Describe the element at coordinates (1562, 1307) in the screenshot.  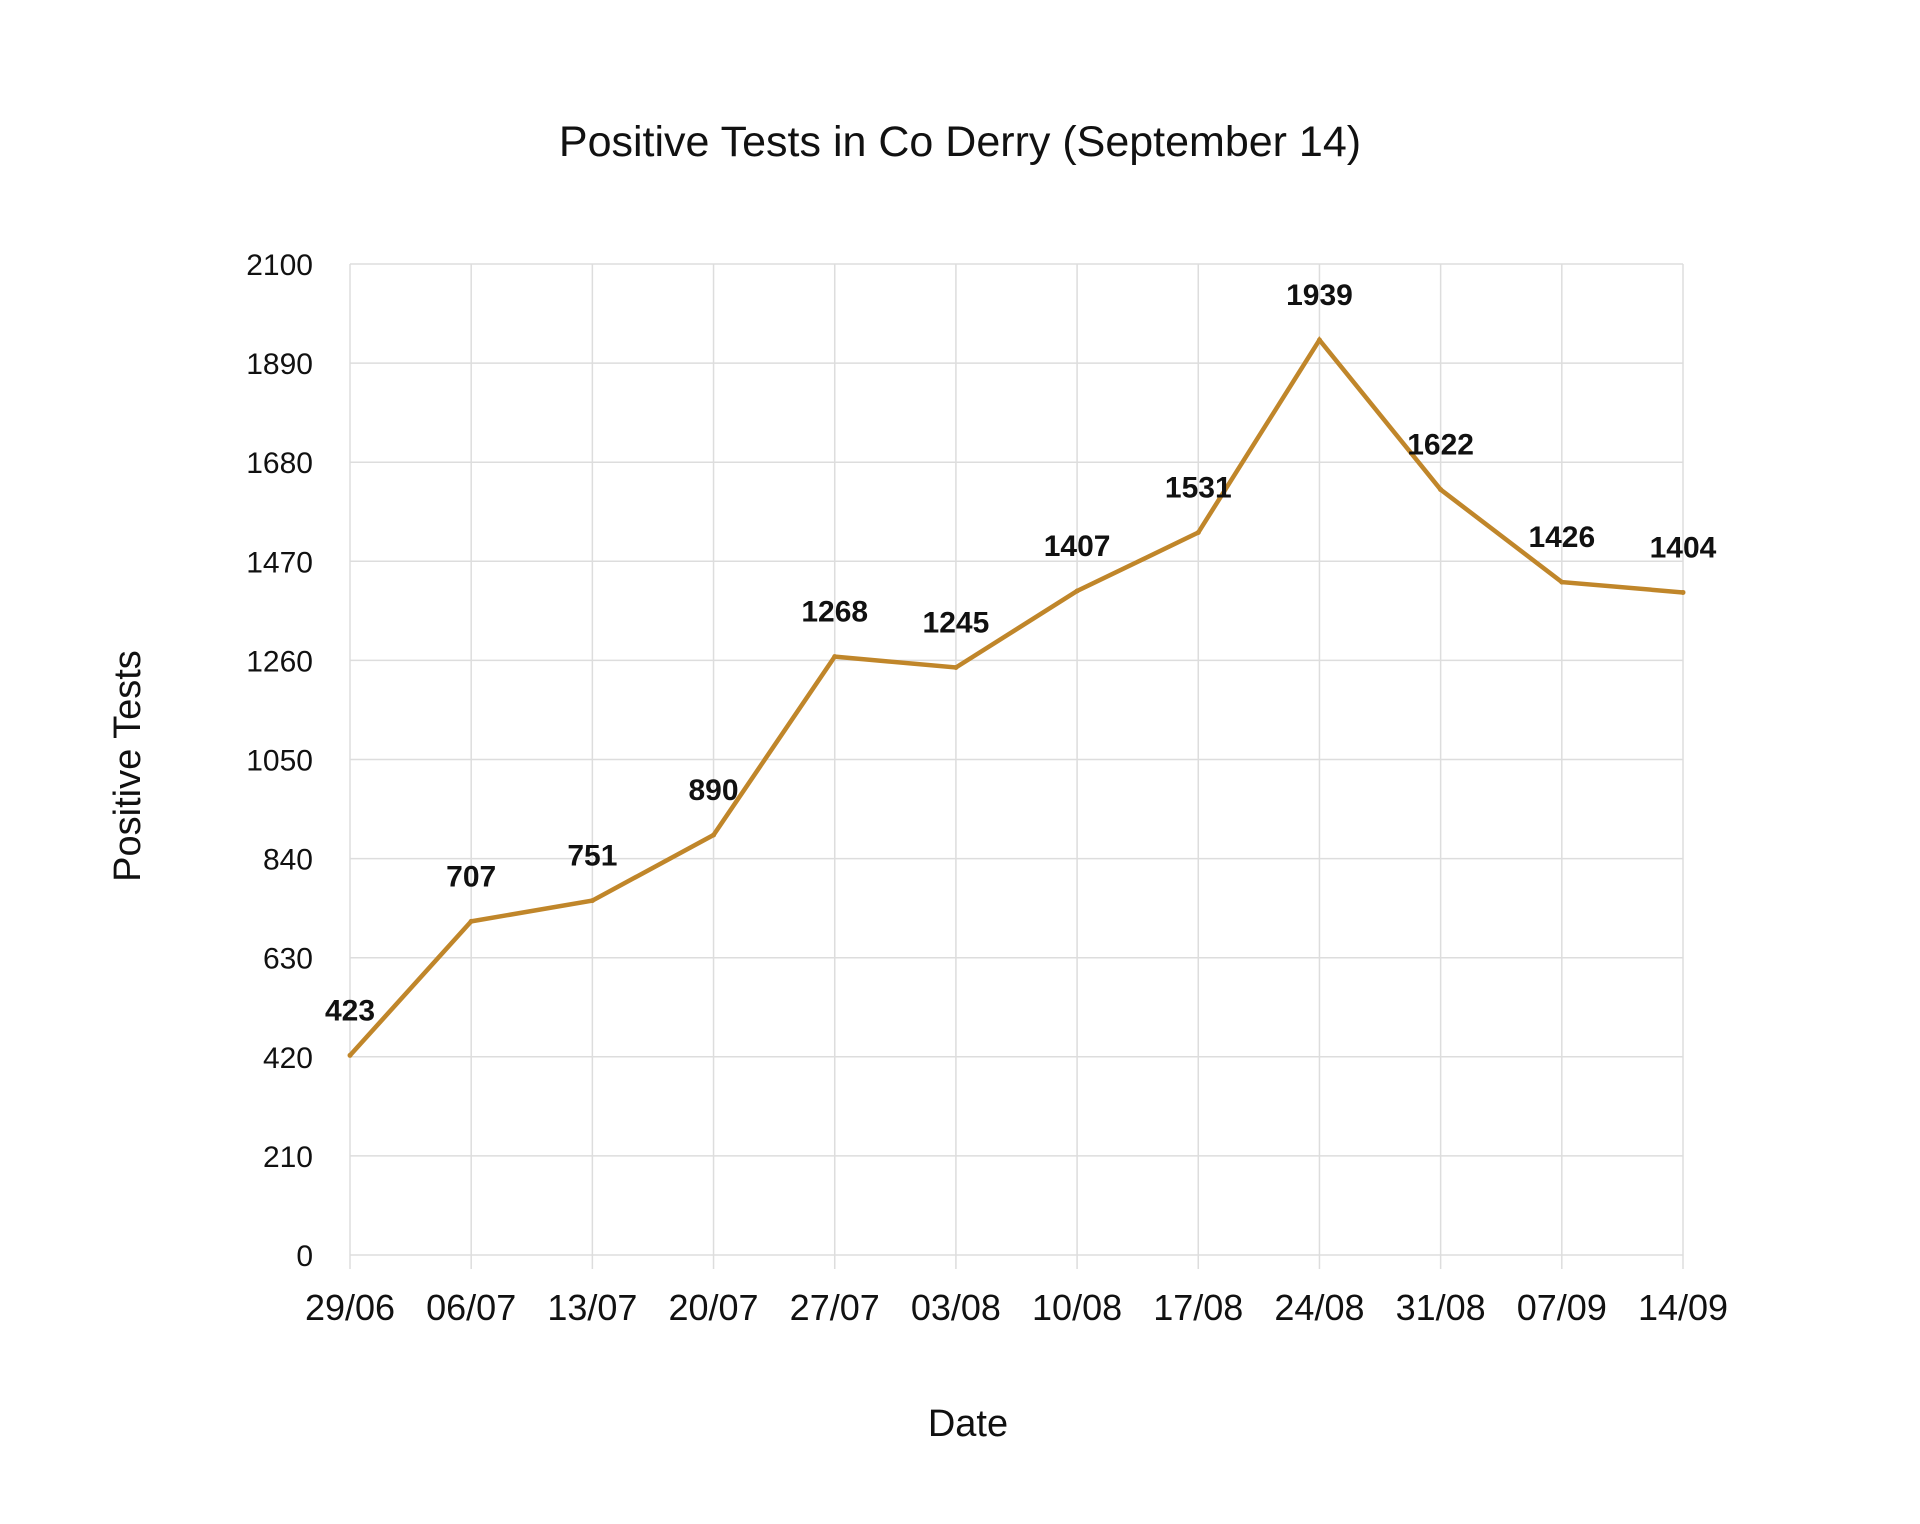
I see `x-tick-label: 07/09` at that location.